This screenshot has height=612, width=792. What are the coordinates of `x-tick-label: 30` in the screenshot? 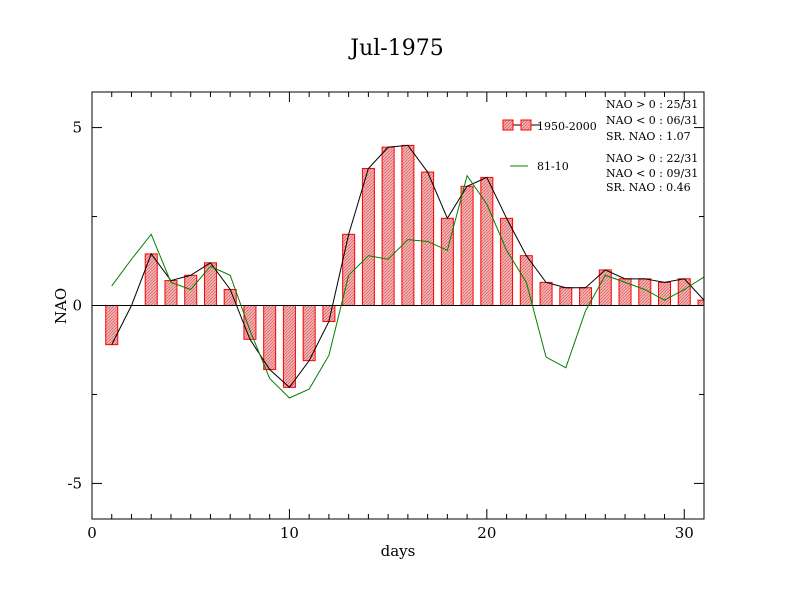 It's located at (684, 533).